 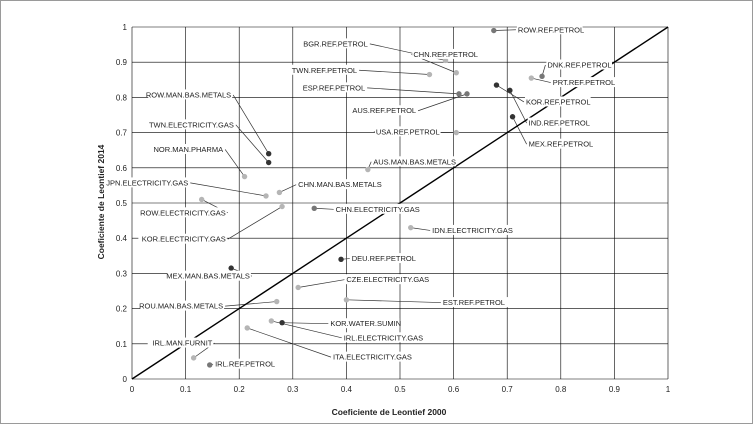 I want to click on data-label: AUS.MAN.BAS.METALS, so click(x=414, y=161).